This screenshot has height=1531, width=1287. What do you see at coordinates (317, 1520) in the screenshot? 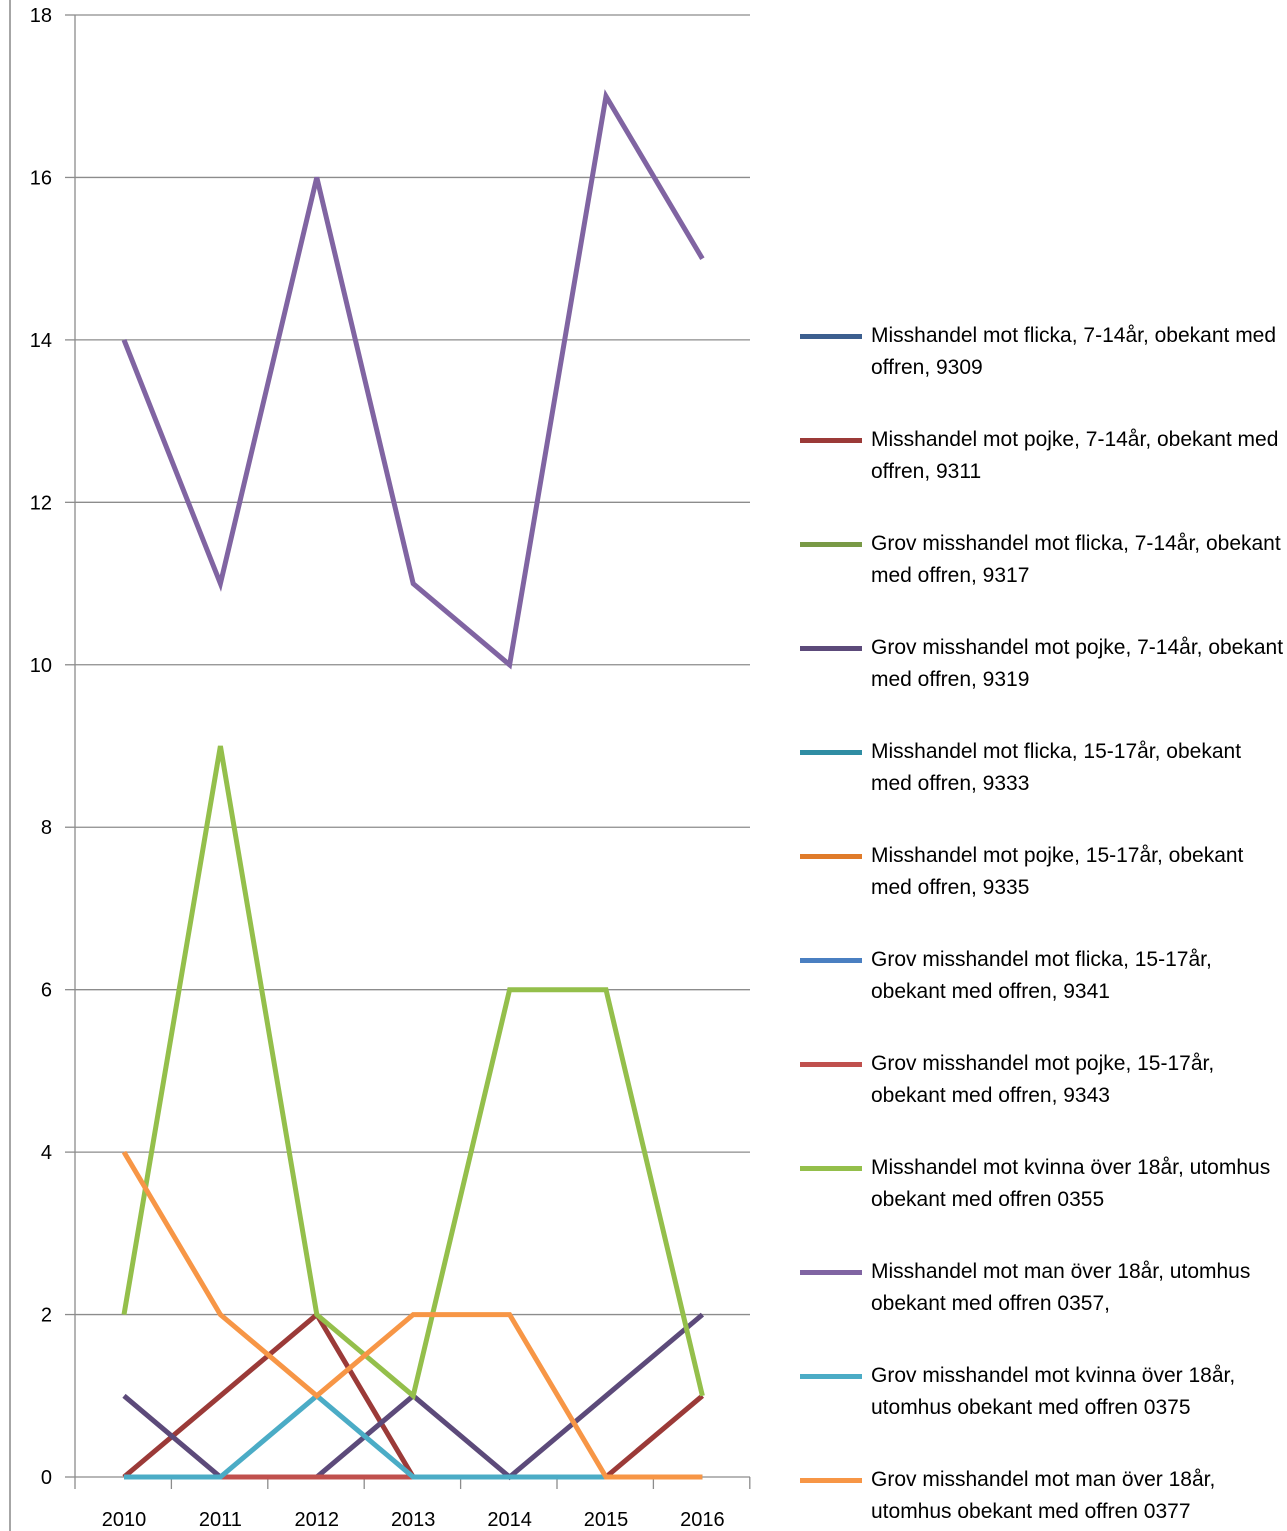
I see `x-tick-label: 2012` at bounding box center [317, 1520].